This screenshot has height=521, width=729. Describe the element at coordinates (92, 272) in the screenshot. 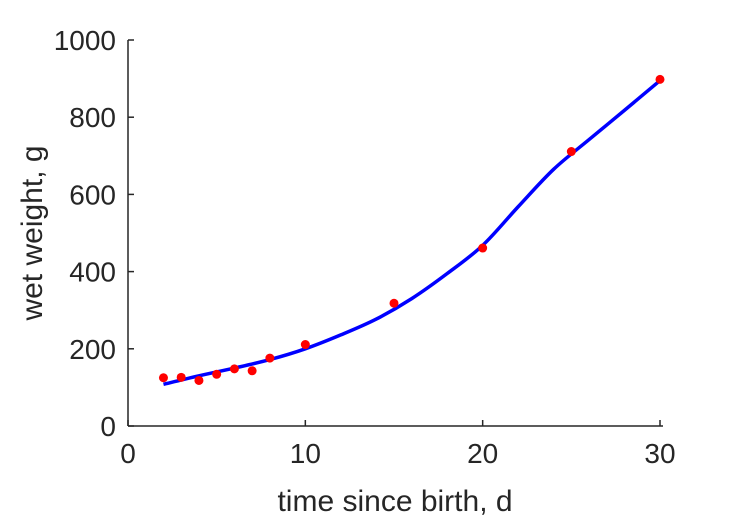

I see `y-tick-label: 400` at that location.